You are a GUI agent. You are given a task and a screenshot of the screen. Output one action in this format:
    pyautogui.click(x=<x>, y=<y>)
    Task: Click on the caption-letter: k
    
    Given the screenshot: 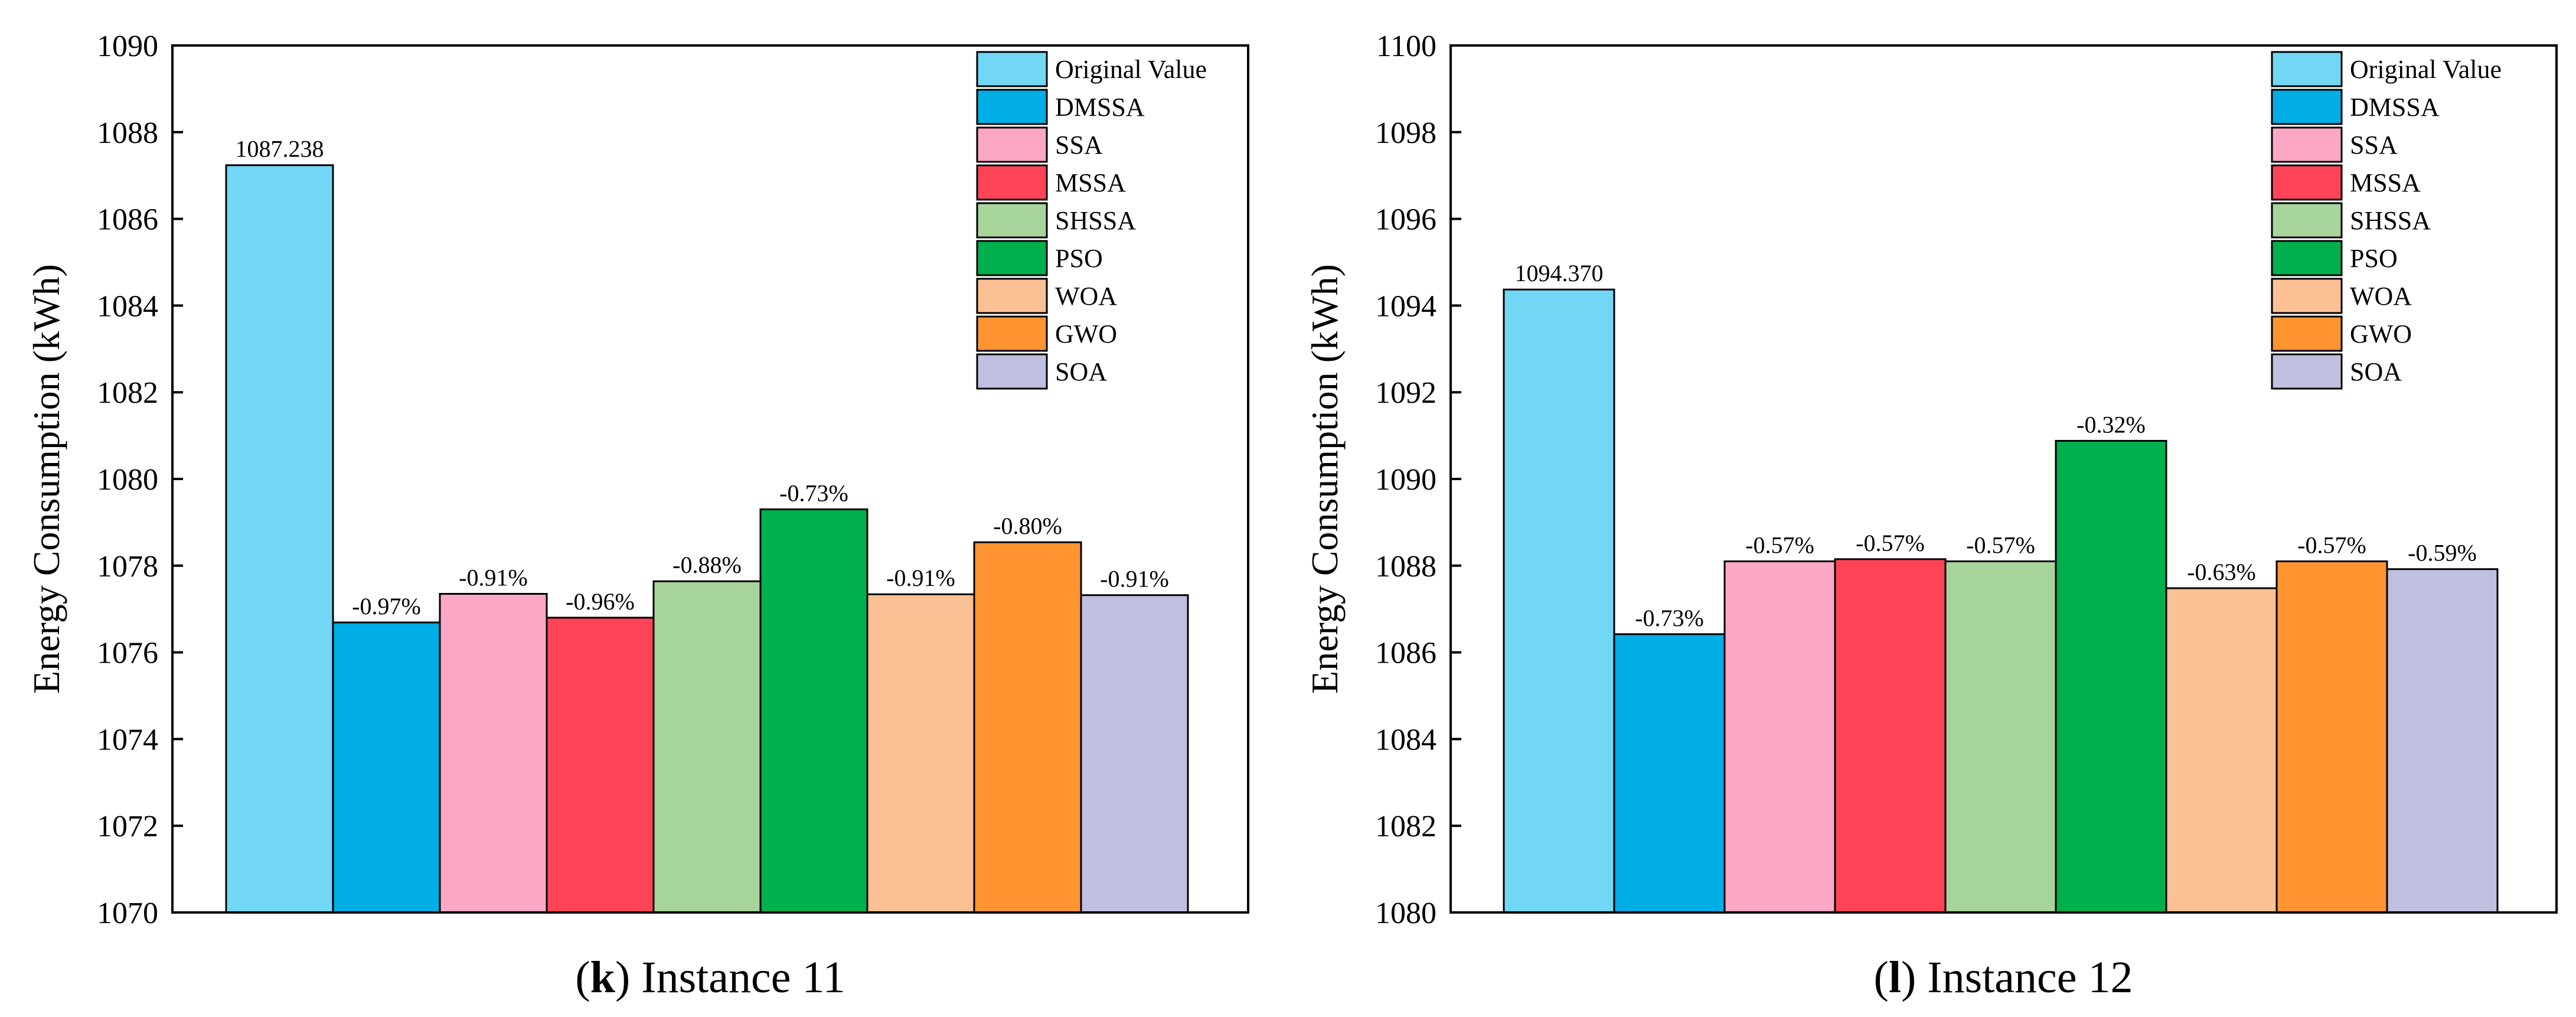 What is the action you would take?
    pyautogui.click(x=603, y=977)
    